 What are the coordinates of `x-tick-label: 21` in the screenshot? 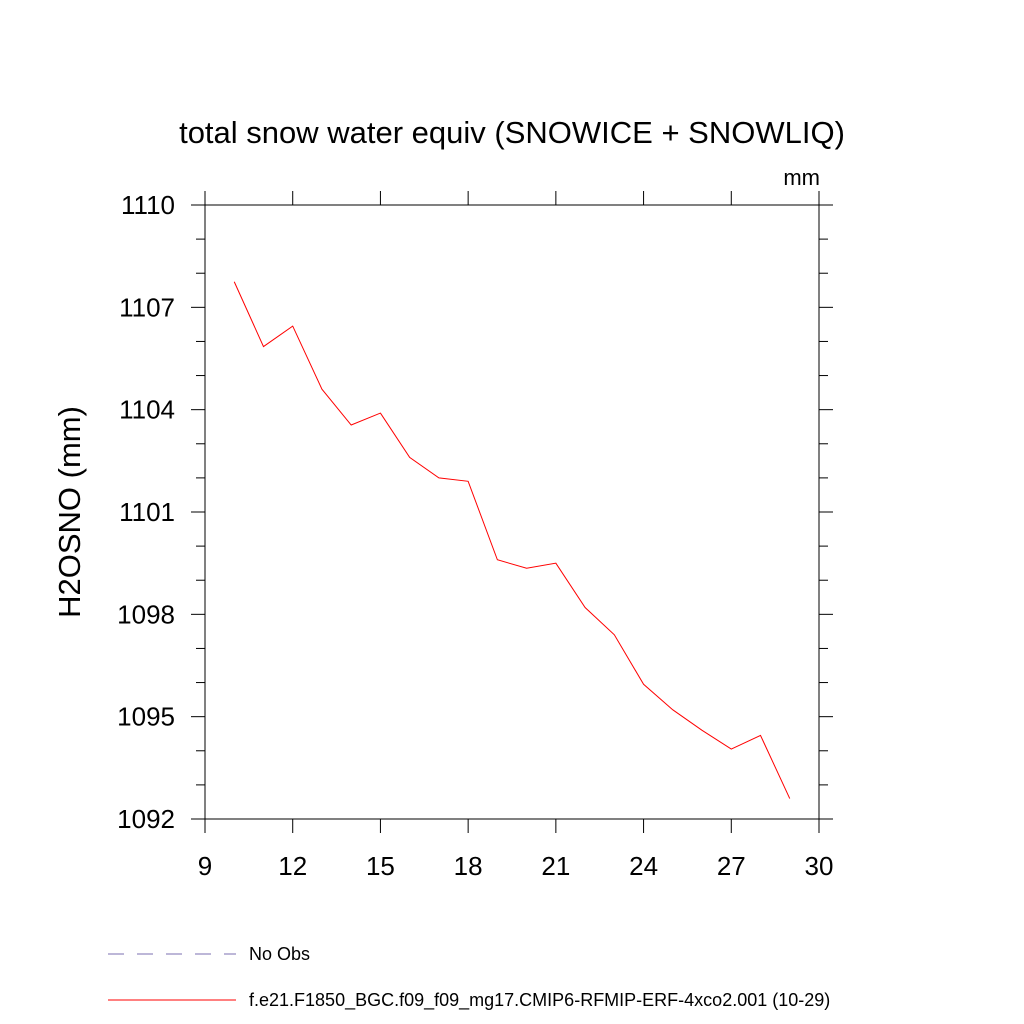 It's located at (555, 866).